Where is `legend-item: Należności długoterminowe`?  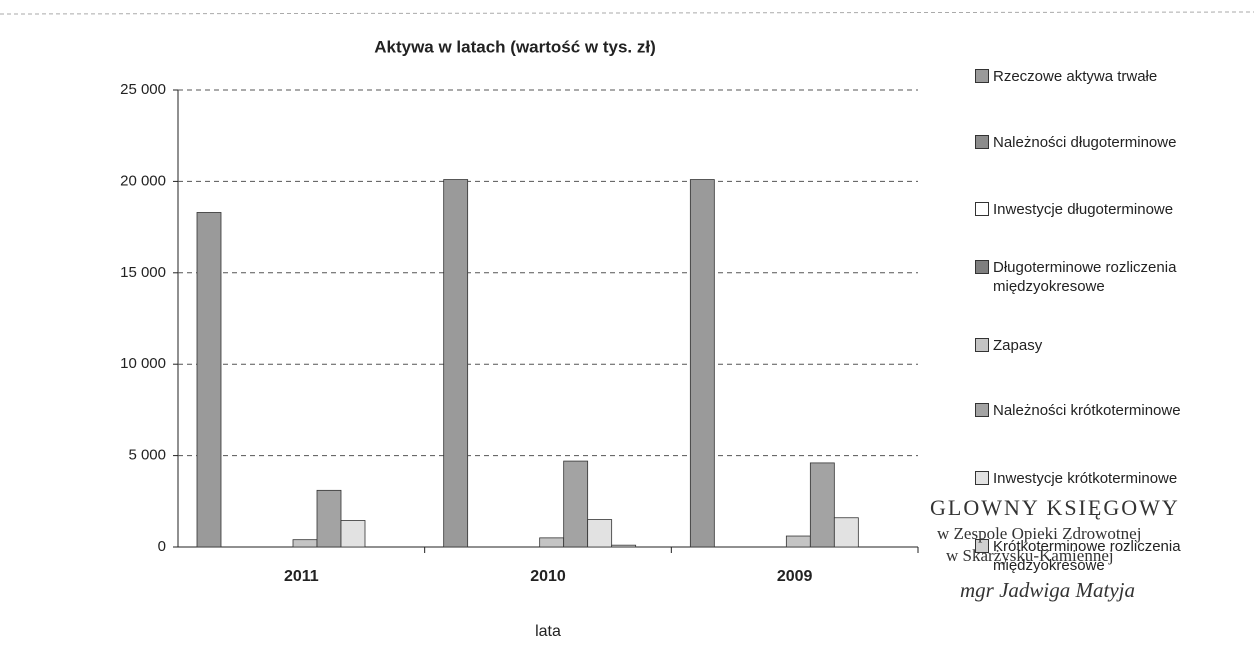 legend-item: Należności długoterminowe is located at coordinates (1112, 142).